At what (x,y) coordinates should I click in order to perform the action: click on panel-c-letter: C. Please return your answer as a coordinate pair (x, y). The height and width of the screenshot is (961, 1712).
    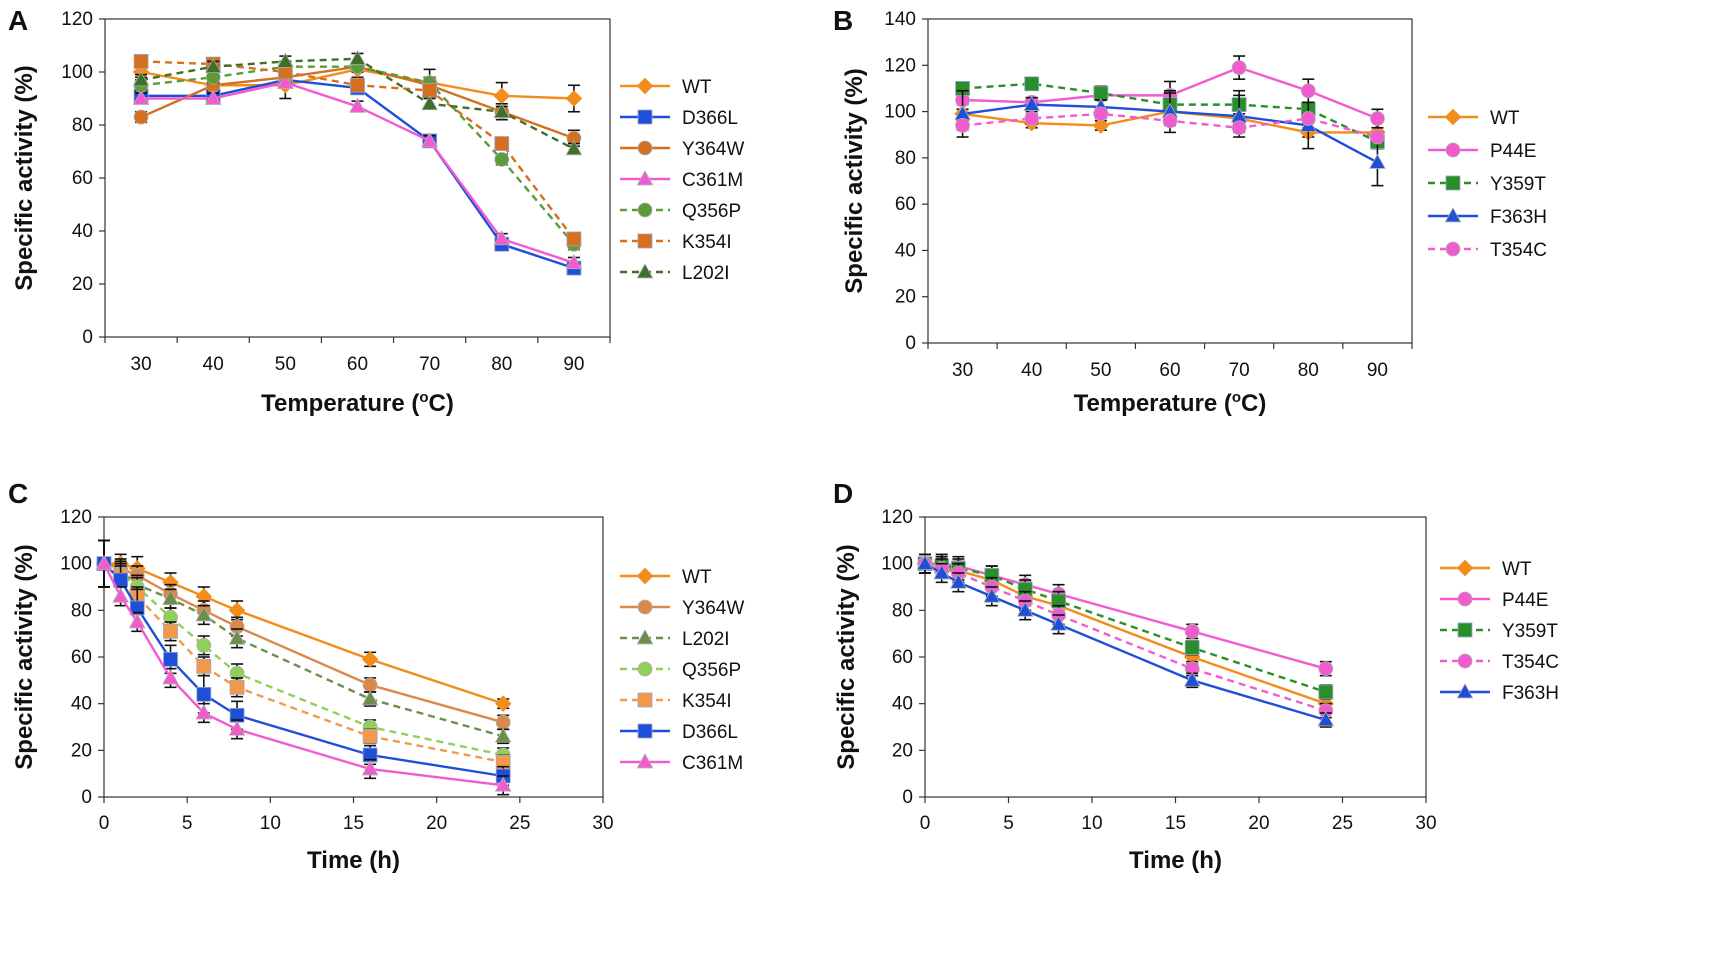
    Looking at the image, I should click on (18, 493).